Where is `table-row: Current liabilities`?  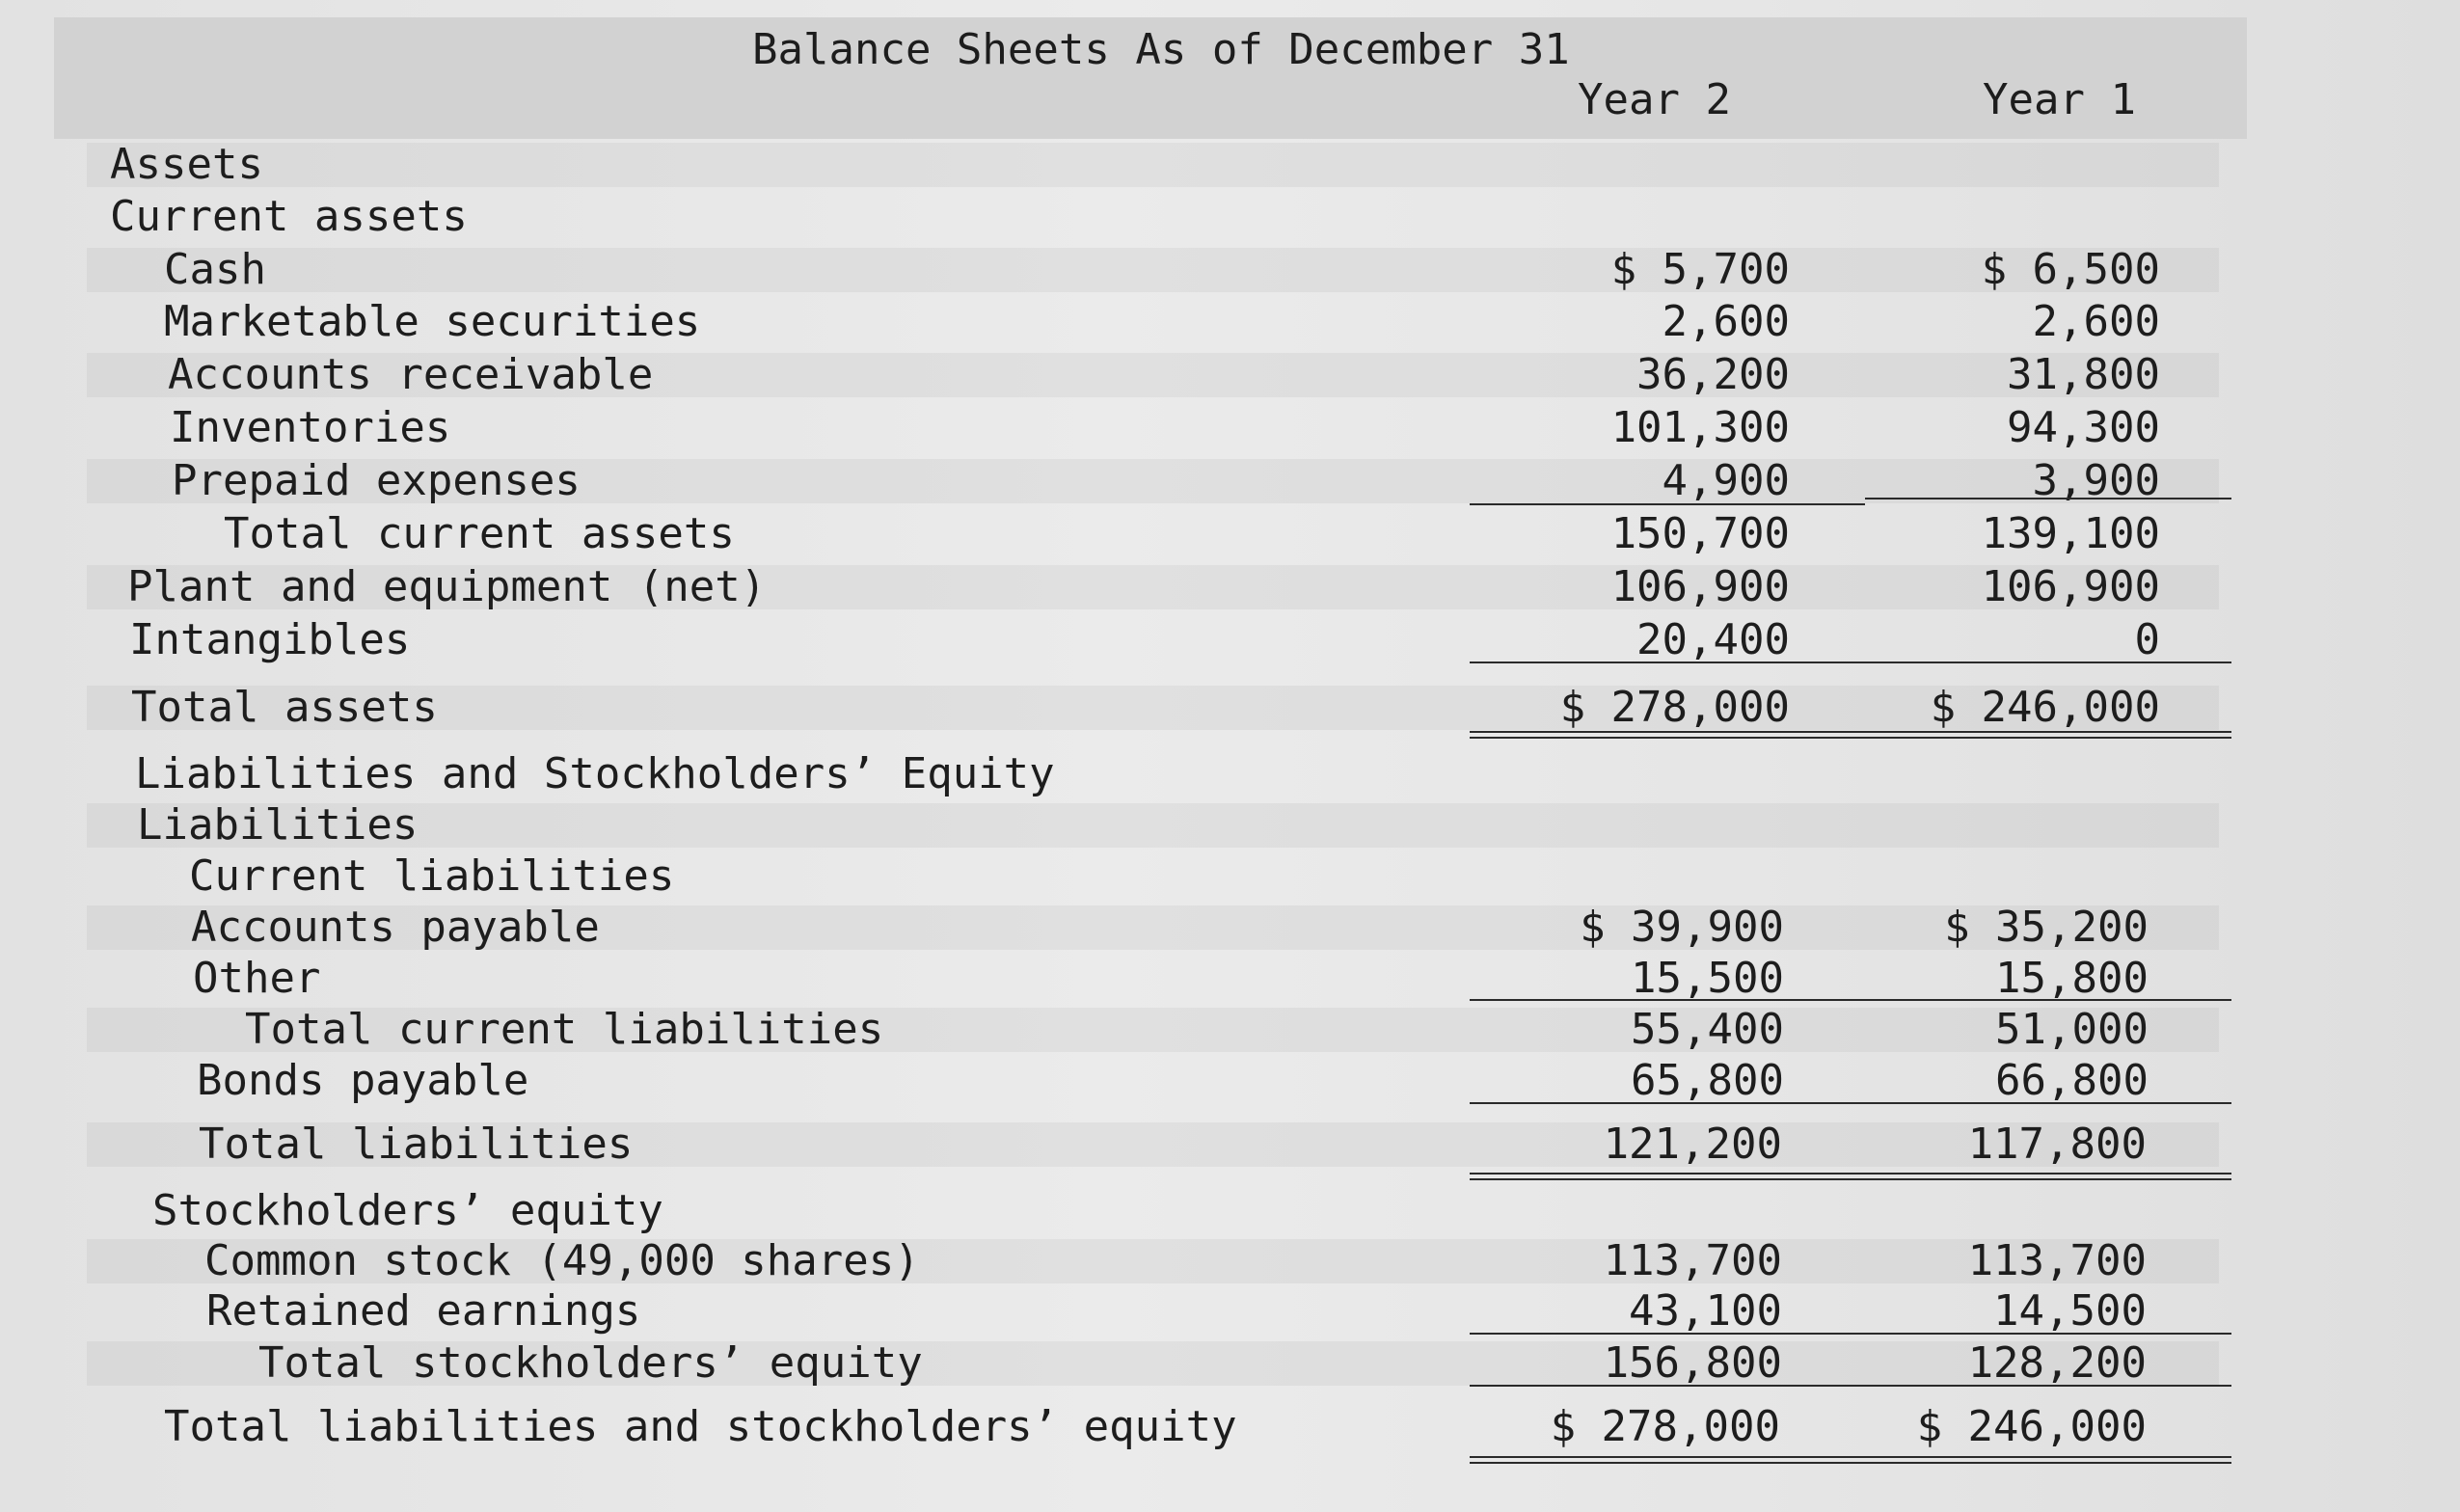 table-row: Current liabilities is located at coordinates (1230, 876).